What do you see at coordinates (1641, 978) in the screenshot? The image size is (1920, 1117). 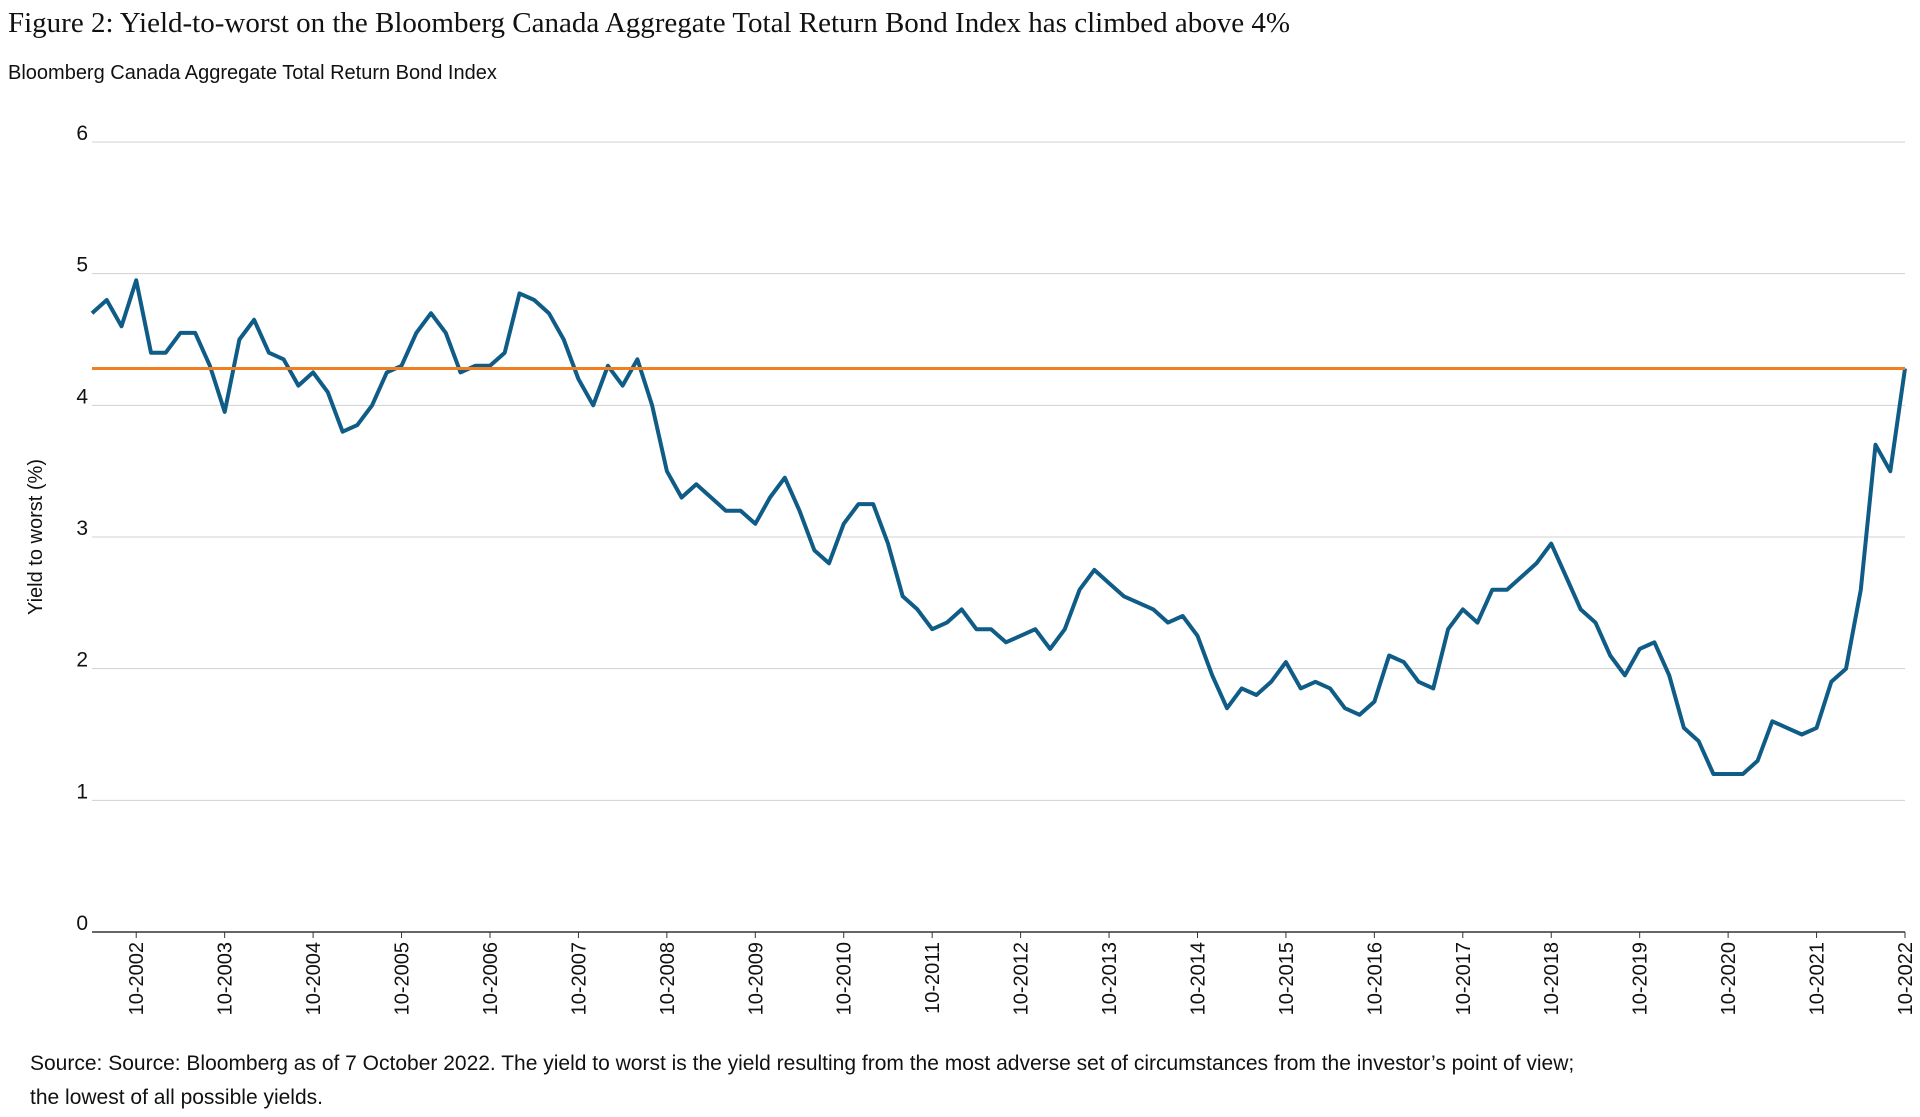 I see `x-tick-label: 10-2019` at bounding box center [1641, 978].